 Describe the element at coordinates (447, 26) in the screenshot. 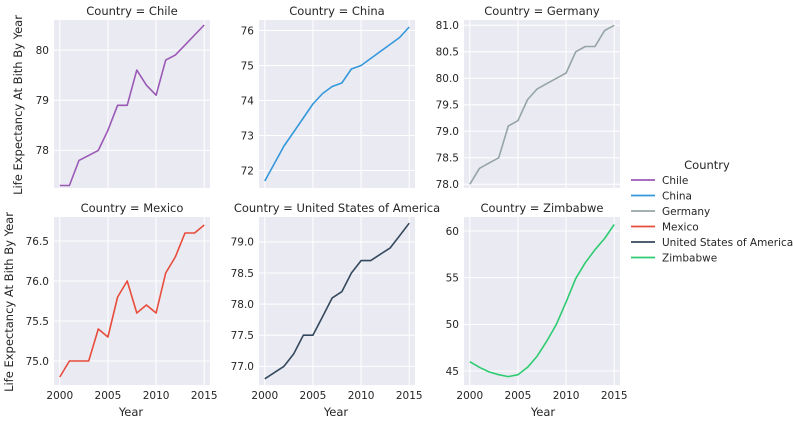

I see `y-tick-label: 81.0` at that location.